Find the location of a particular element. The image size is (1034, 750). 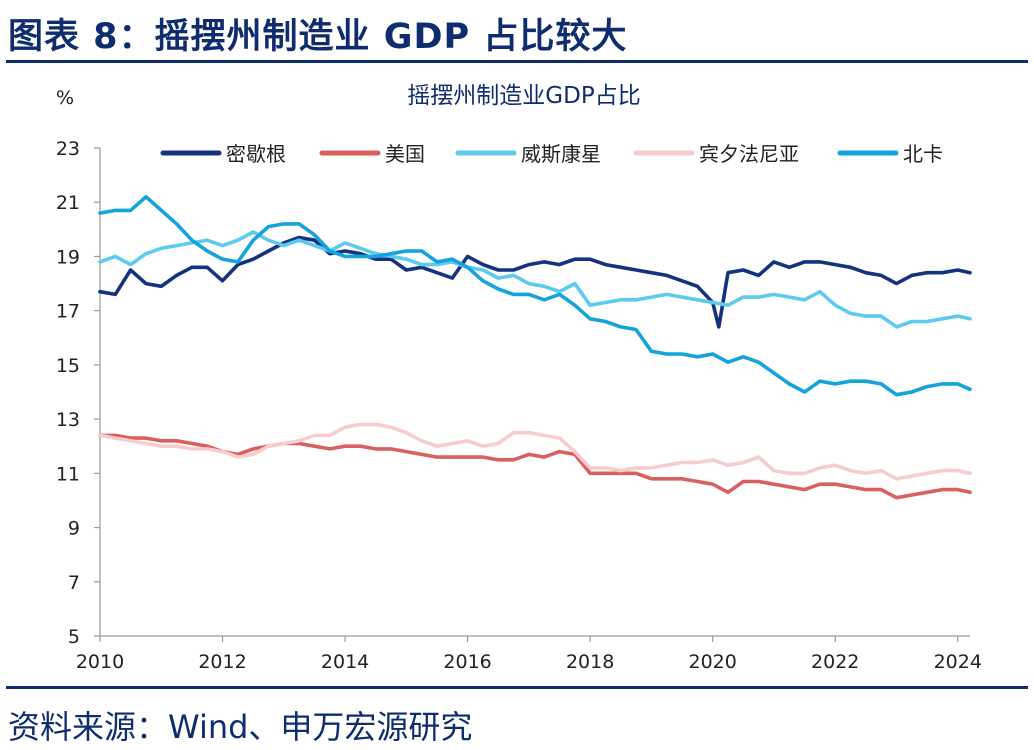

y-tick-label: 19 is located at coordinates (68, 257).